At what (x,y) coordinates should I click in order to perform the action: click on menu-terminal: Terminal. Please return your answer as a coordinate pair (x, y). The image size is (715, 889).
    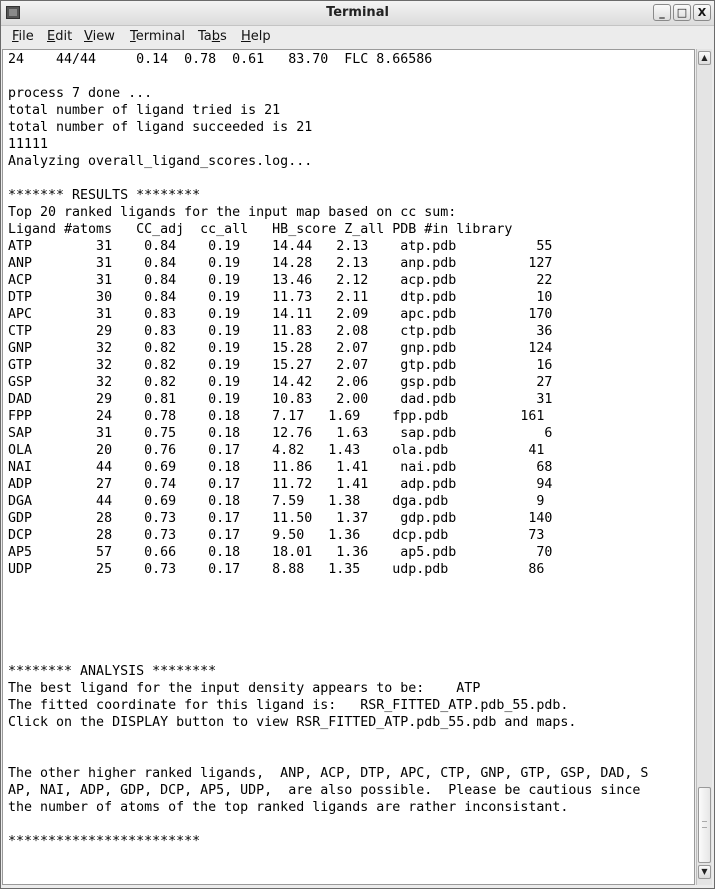
    Looking at the image, I should click on (157, 36).